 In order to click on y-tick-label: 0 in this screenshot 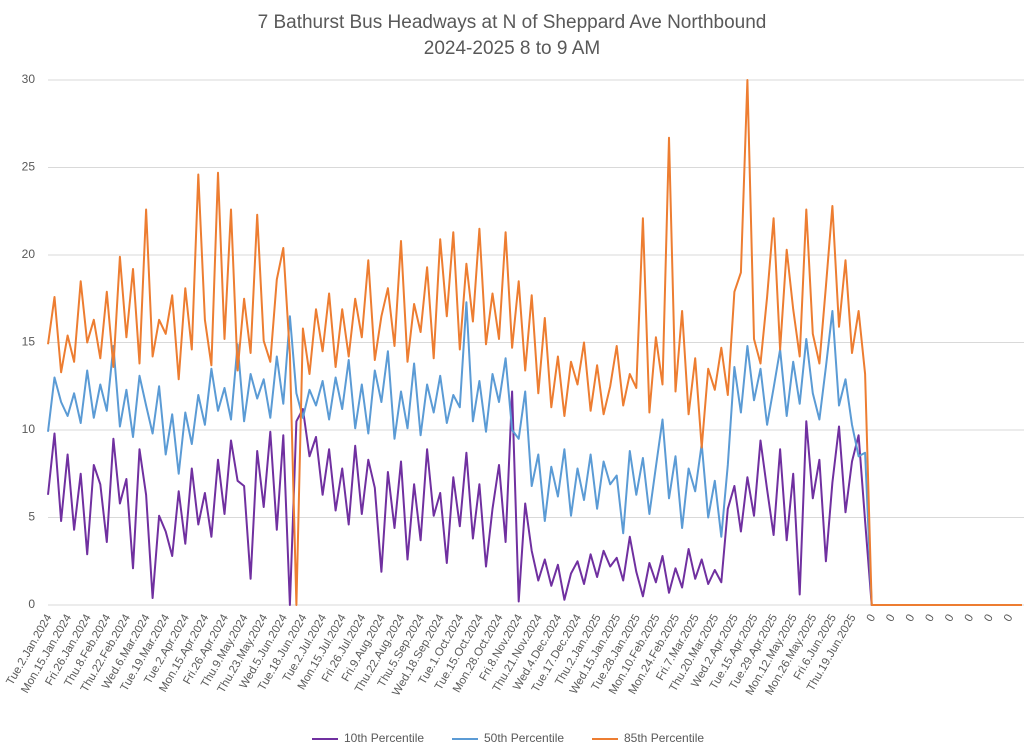, I will do `click(31, 604)`.